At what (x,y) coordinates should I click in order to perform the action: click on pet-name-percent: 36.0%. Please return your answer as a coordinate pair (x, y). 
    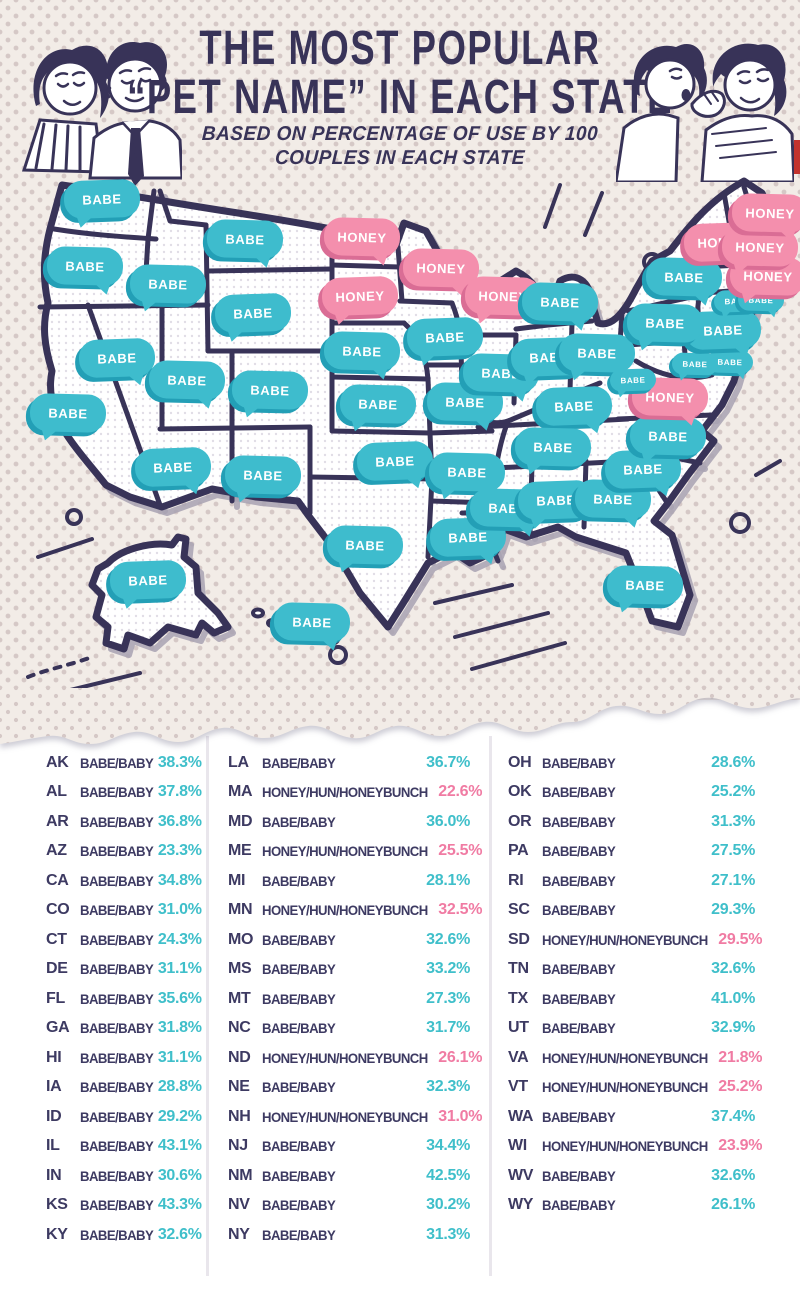
    Looking at the image, I should click on (448, 821).